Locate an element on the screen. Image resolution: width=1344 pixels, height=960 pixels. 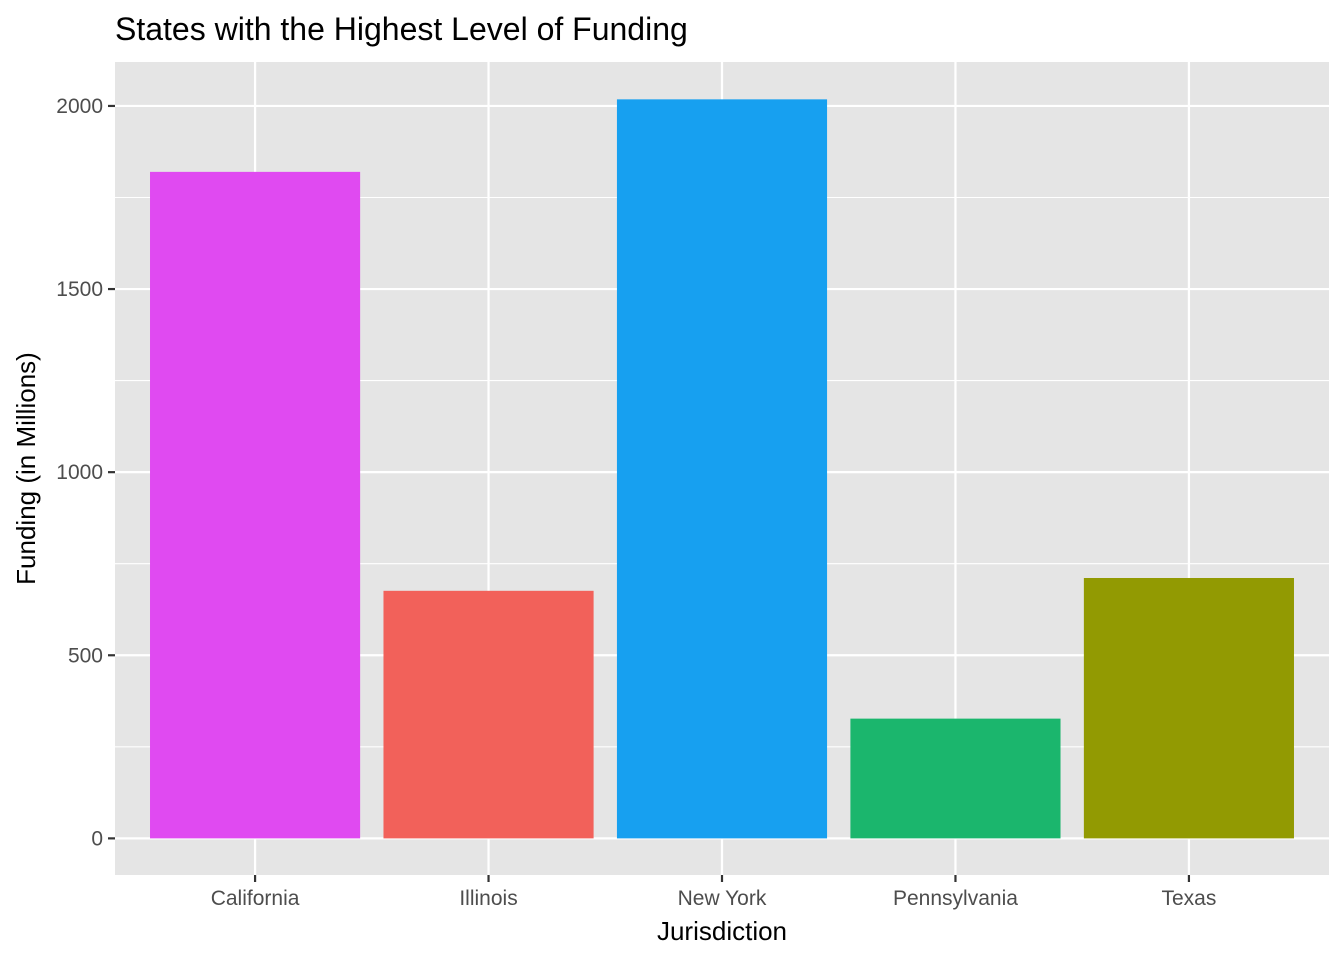
y-axis-title: Funding (in Millions) is located at coordinates (26, 468).